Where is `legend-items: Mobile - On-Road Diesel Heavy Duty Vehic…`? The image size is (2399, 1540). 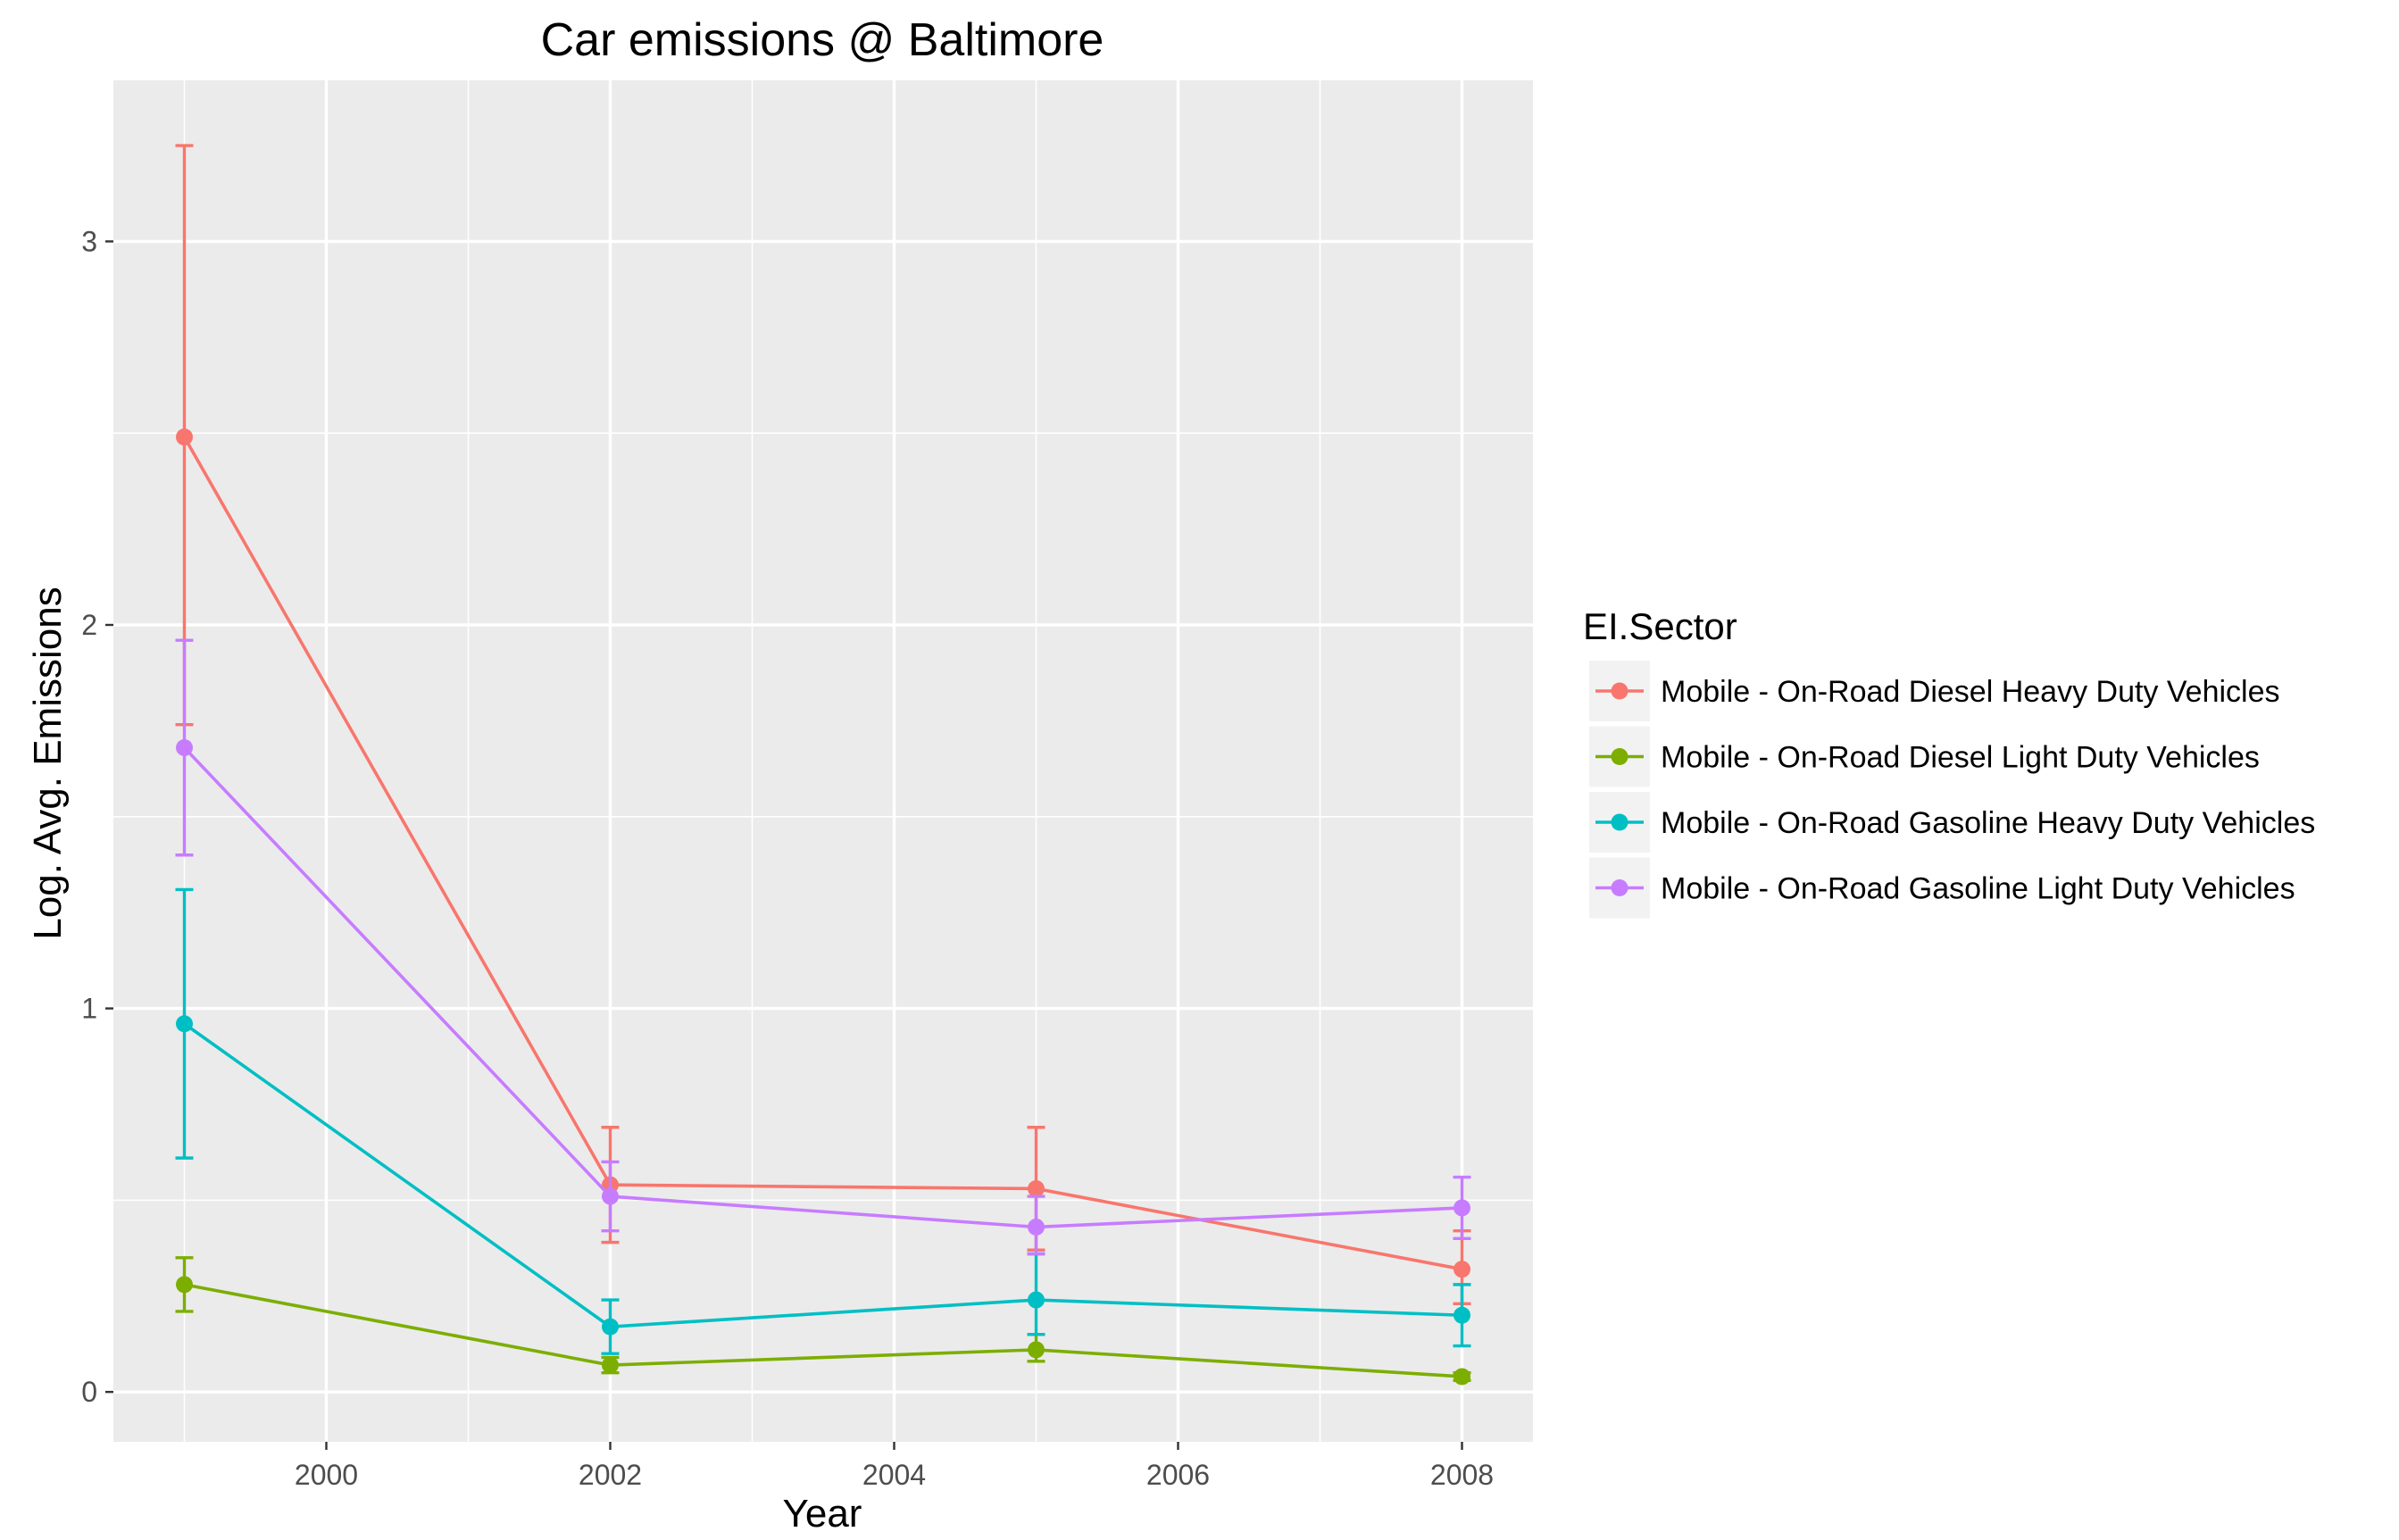 legend-items: Mobile - On-Road Diesel Heavy Duty Vehic… is located at coordinates (1952, 790).